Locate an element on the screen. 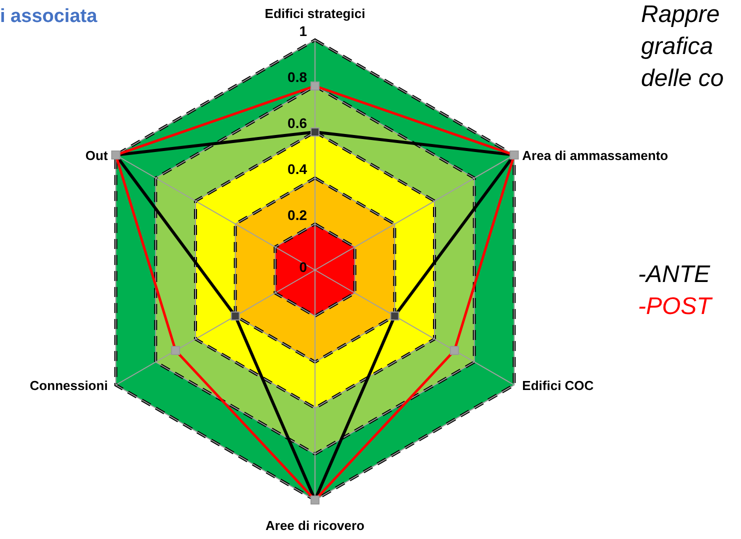 This screenshot has width=741, height=539. spoke-label: Connessioni is located at coordinates (69, 385).